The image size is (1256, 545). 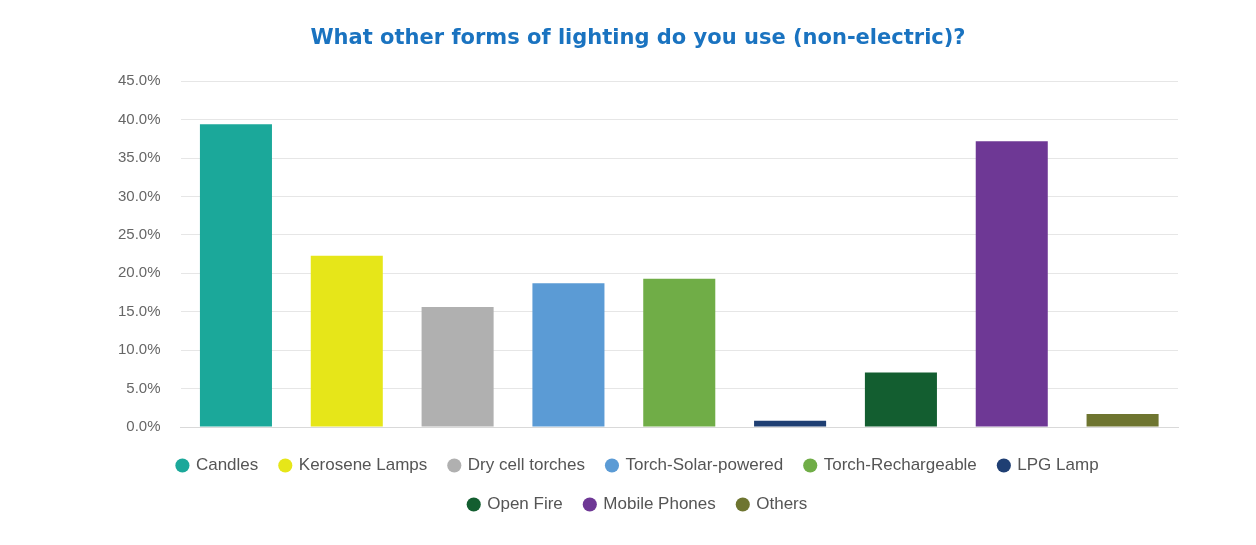 What do you see at coordinates (525, 504) in the screenshot?
I see `legend-label: Open Fire` at bounding box center [525, 504].